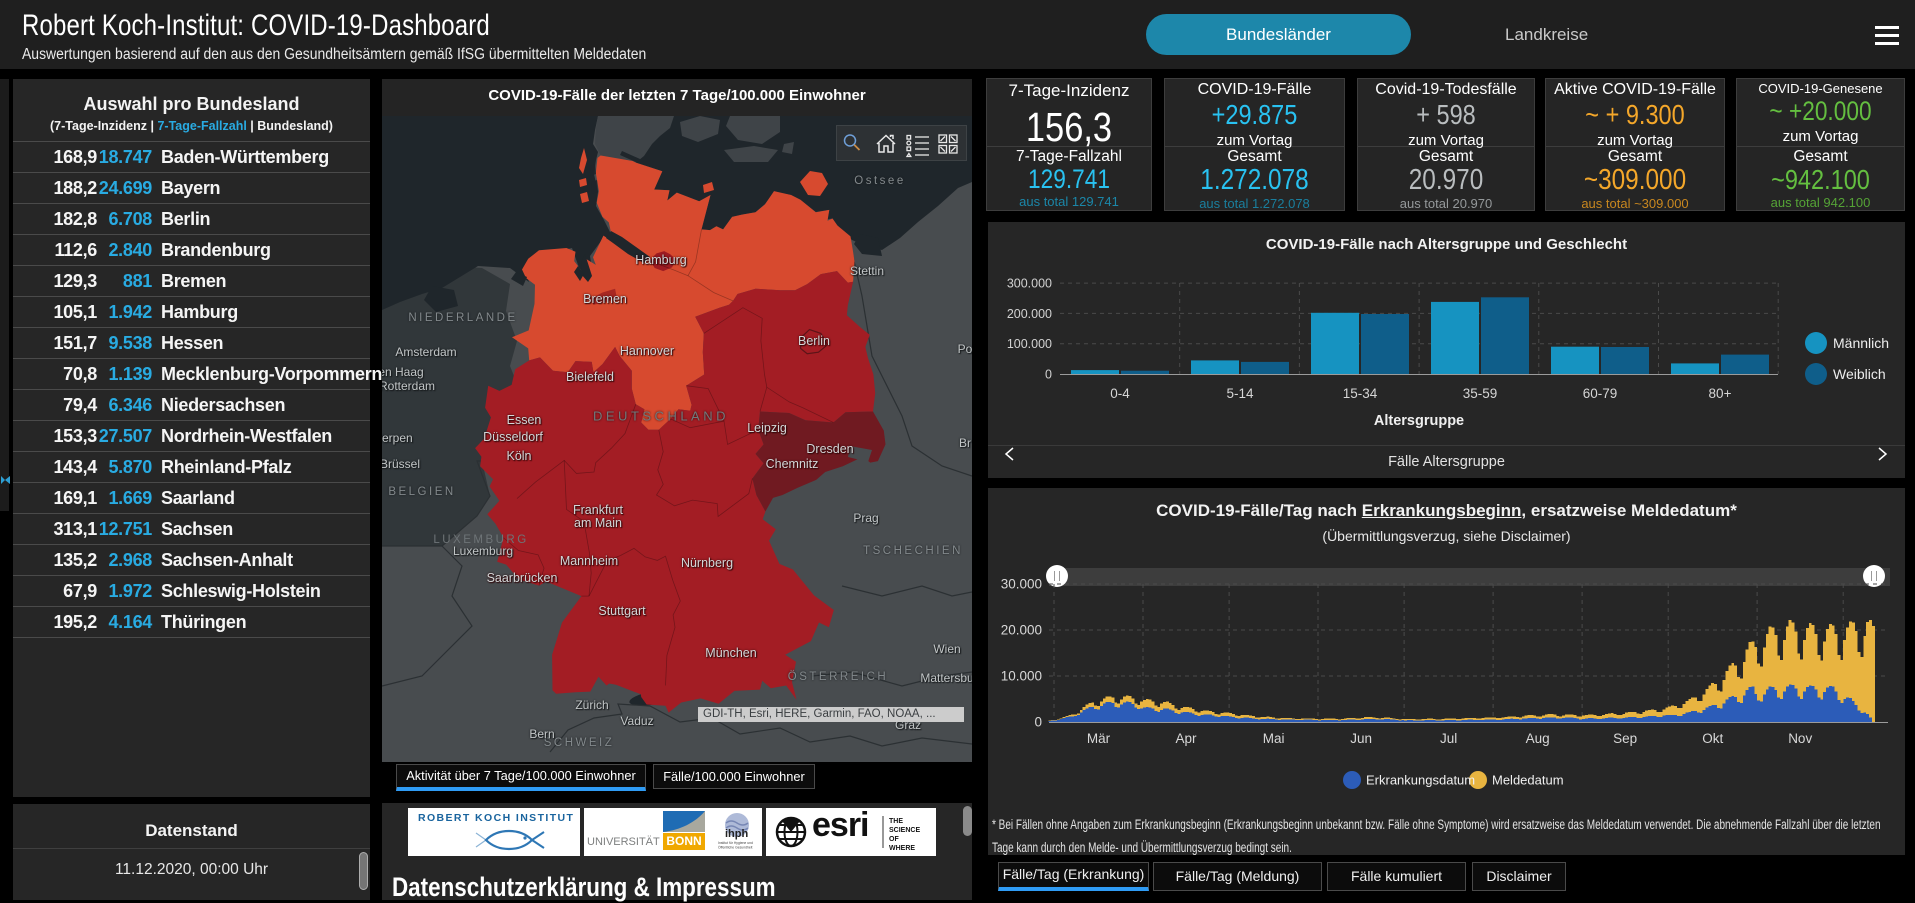 The height and width of the screenshot is (903, 1915). What do you see at coordinates (1625, 738) in the screenshot?
I see `svg-text: Sep` at bounding box center [1625, 738].